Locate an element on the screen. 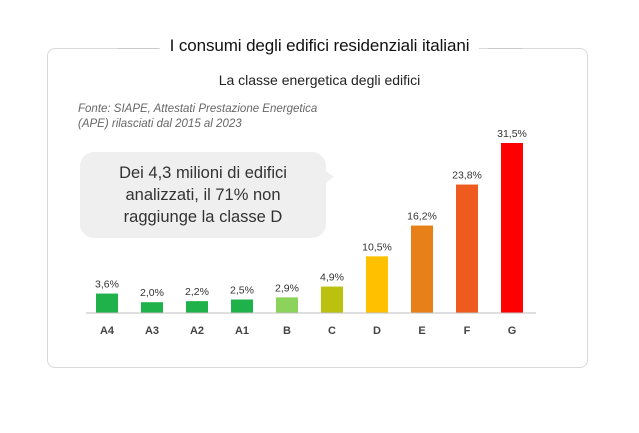 The height and width of the screenshot is (433, 639). bar-d is located at coordinates (377, 284).